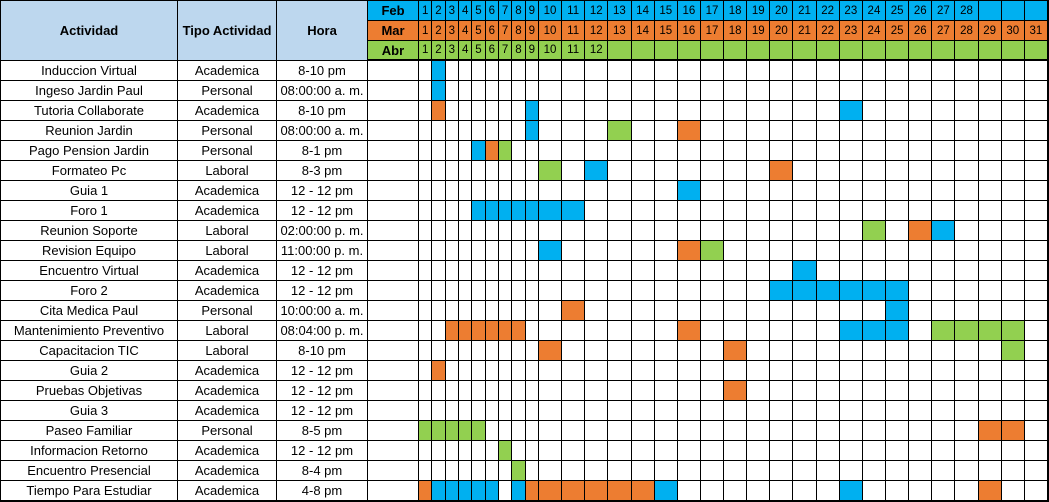  I want to click on day-header-mar-21: 21, so click(805, 31).